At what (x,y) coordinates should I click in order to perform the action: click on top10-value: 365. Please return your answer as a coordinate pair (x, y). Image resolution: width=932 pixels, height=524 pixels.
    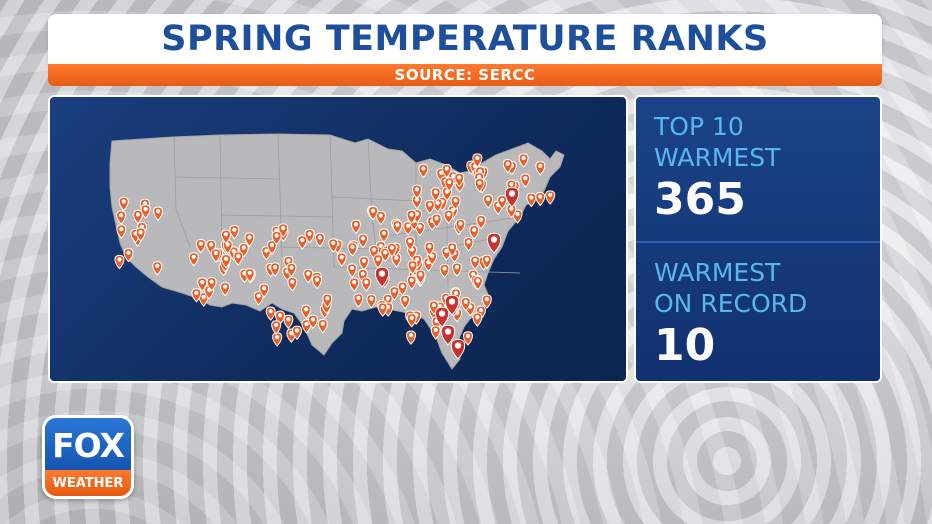
    Looking at the image, I should click on (700, 199).